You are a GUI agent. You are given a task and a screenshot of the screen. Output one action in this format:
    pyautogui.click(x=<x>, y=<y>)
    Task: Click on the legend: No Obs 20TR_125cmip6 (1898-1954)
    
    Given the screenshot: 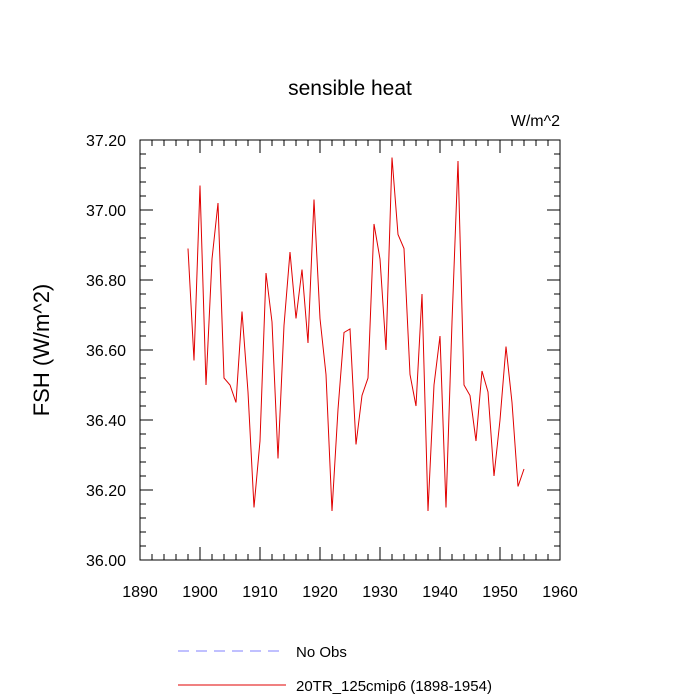 What is the action you would take?
    pyautogui.click(x=335, y=669)
    